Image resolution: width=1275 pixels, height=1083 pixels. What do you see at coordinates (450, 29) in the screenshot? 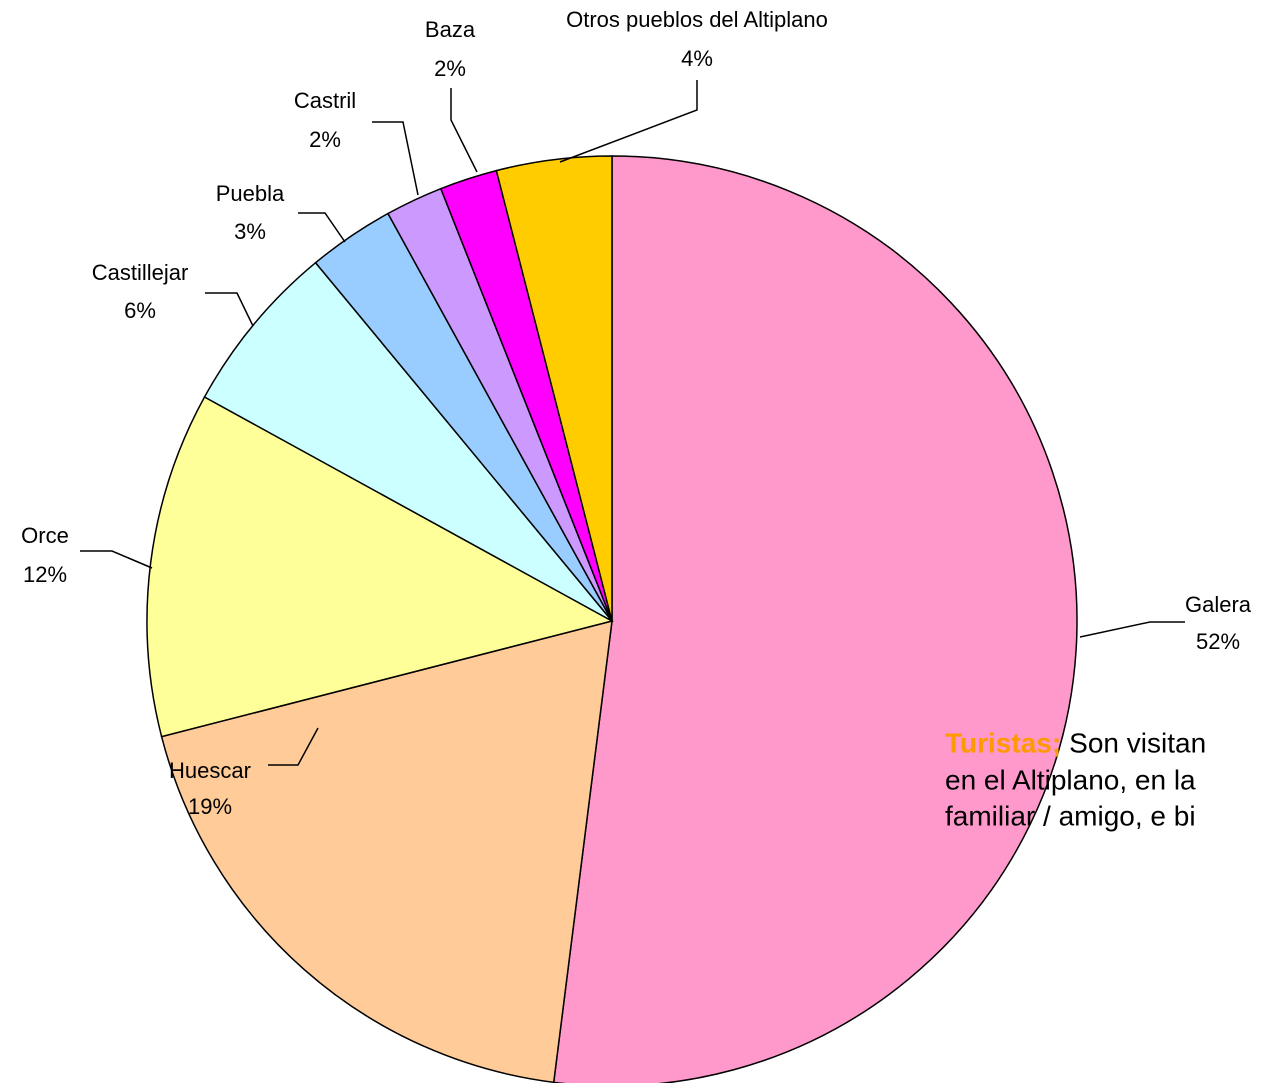
I see `slice-label: Baza` at bounding box center [450, 29].